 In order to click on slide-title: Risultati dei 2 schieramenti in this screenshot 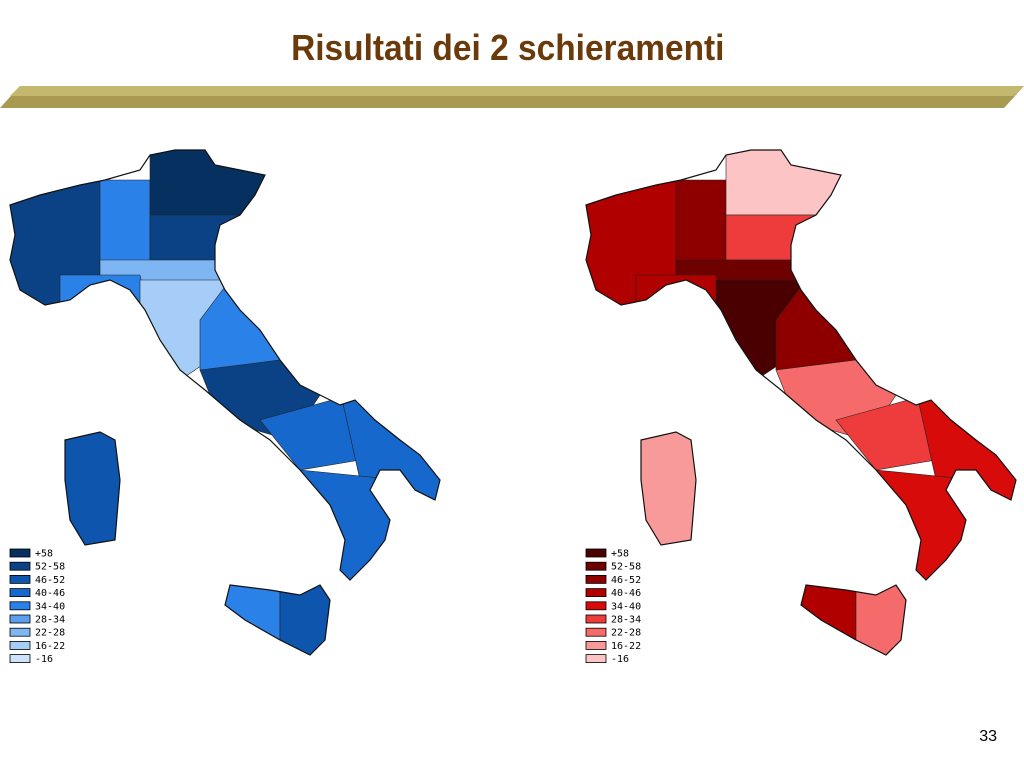, I will do `click(507, 48)`.